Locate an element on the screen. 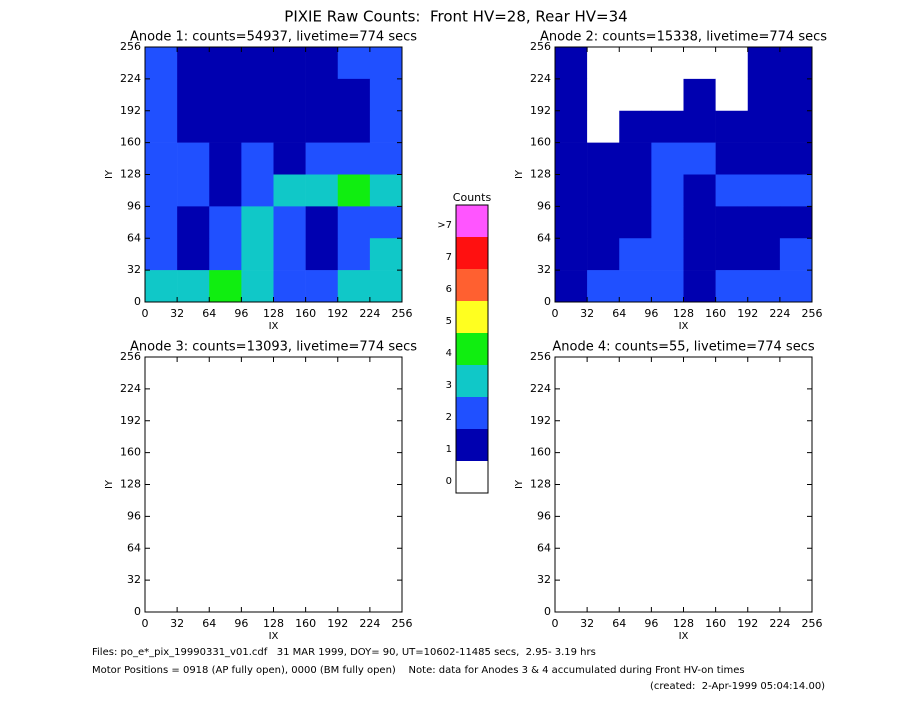 This screenshot has height=705, width=913. panel-title: Anode 4: counts=55, livetime=774 secs is located at coordinates (683, 347).